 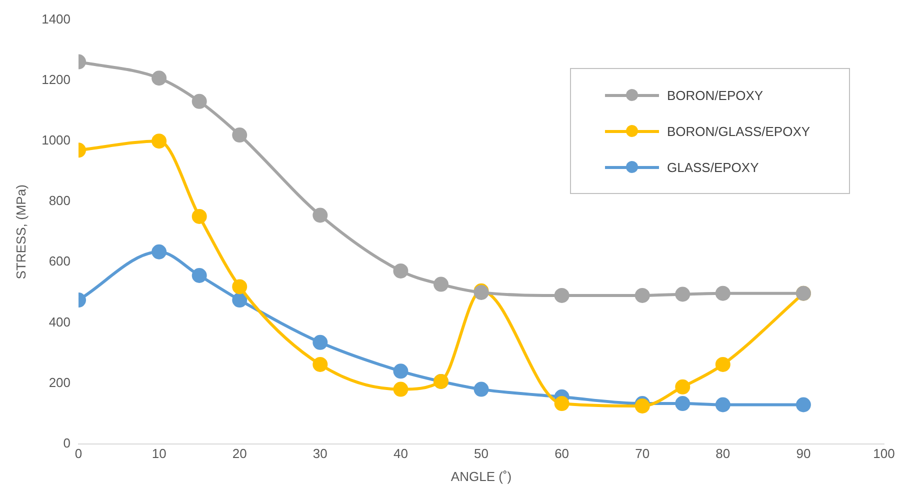 What do you see at coordinates (239, 454) in the screenshot?
I see `x-tick-label: 20` at bounding box center [239, 454].